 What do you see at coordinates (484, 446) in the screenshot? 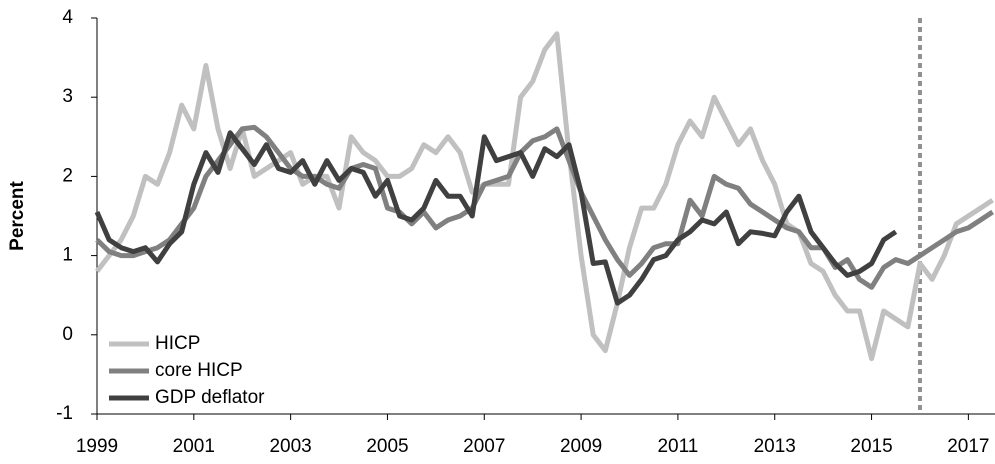
I see `x-tick-label: 2007` at bounding box center [484, 446].